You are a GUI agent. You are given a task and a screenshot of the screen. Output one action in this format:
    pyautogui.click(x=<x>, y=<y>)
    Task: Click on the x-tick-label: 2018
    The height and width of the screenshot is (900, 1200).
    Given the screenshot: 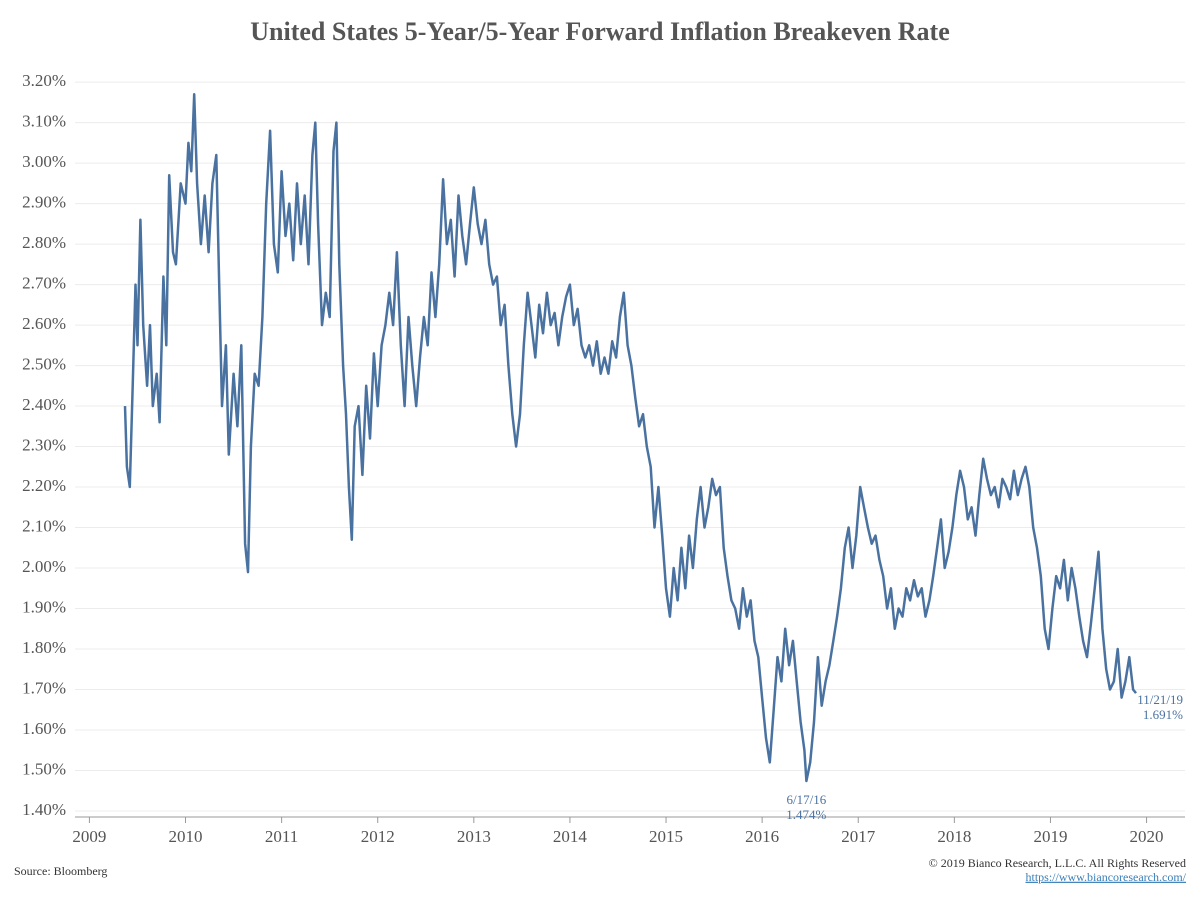 What is the action you would take?
    pyautogui.click(x=954, y=836)
    